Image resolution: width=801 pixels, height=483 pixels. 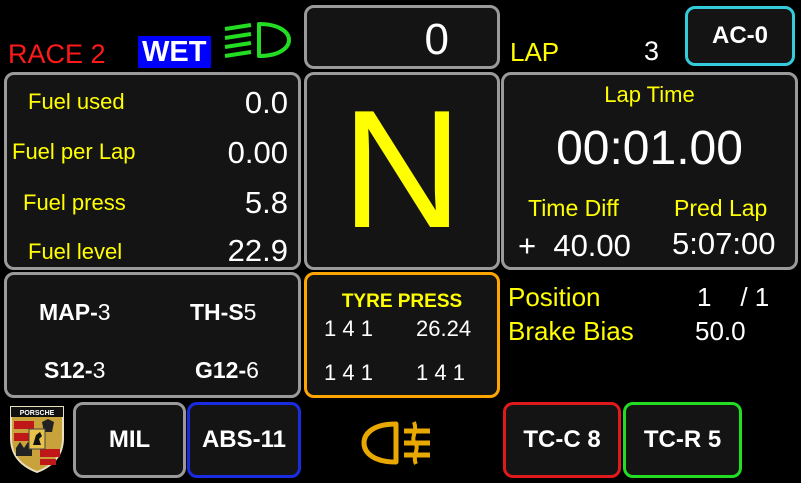 I want to click on lap-time-value: 00:01.00, so click(x=649, y=148).